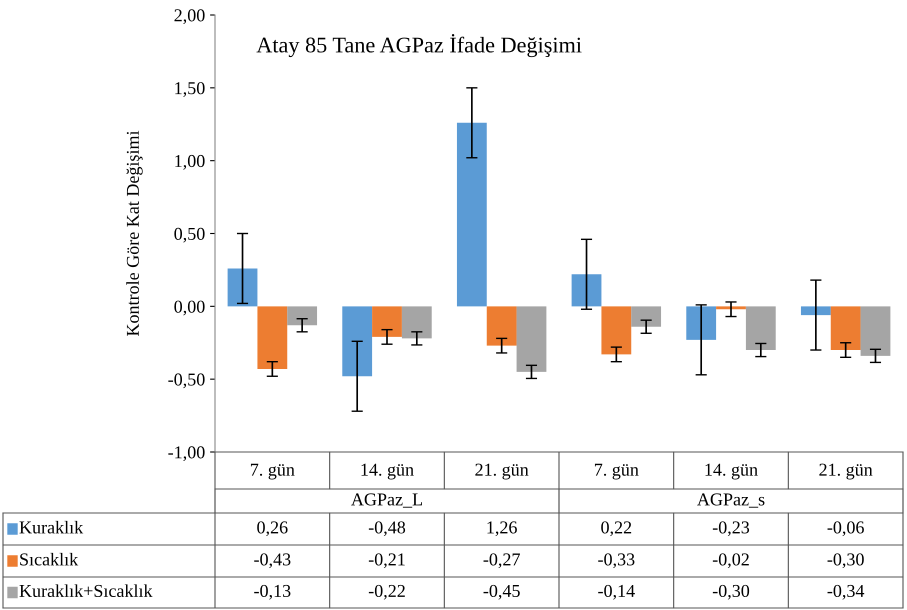  What do you see at coordinates (502, 528) in the screenshot?
I see `data-label: 1,26` at bounding box center [502, 528].